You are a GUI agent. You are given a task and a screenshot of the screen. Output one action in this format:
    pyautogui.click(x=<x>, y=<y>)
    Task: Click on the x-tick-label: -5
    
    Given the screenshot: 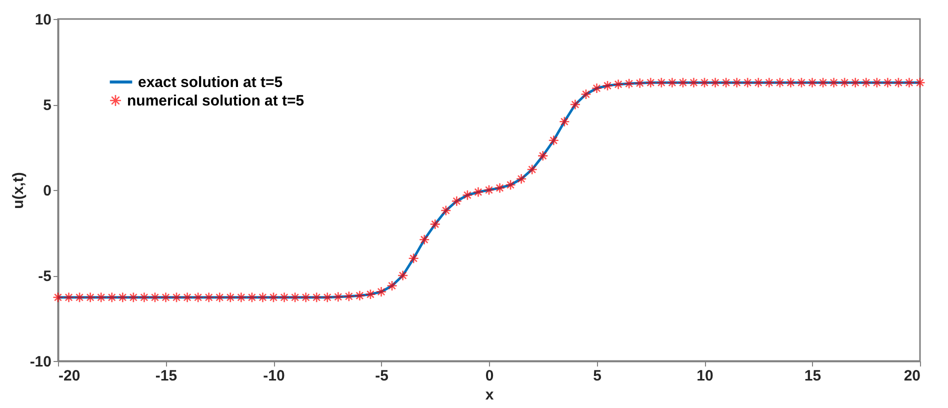 What is the action you would take?
    pyautogui.click(x=381, y=376)
    